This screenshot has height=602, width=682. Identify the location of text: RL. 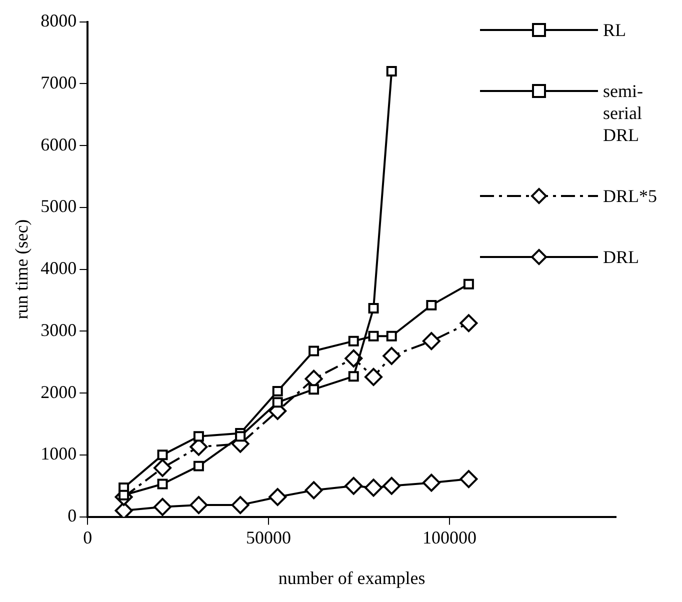
(615, 30).